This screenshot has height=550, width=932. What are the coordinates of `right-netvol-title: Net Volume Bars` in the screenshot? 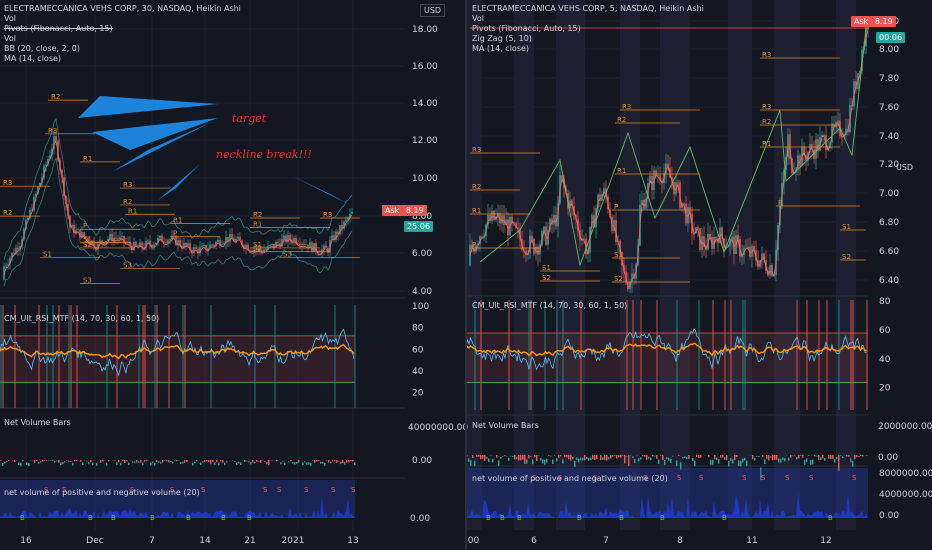 It's located at (505, 425).